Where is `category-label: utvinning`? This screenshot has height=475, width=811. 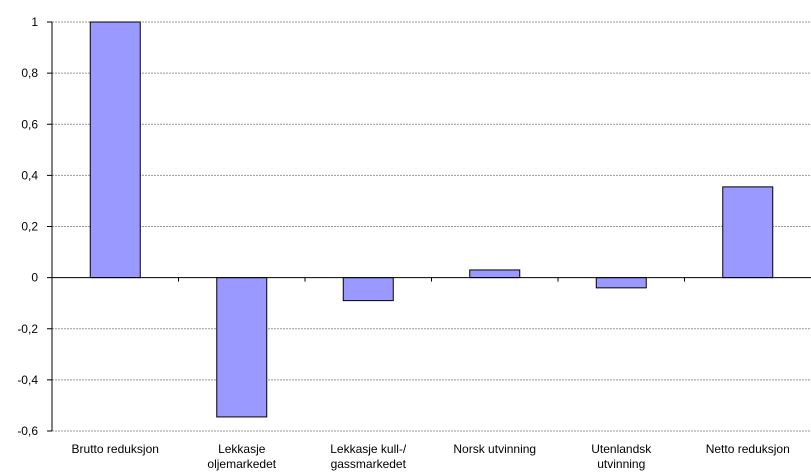 category-label: utvinning is located at coordinates (621, 464).